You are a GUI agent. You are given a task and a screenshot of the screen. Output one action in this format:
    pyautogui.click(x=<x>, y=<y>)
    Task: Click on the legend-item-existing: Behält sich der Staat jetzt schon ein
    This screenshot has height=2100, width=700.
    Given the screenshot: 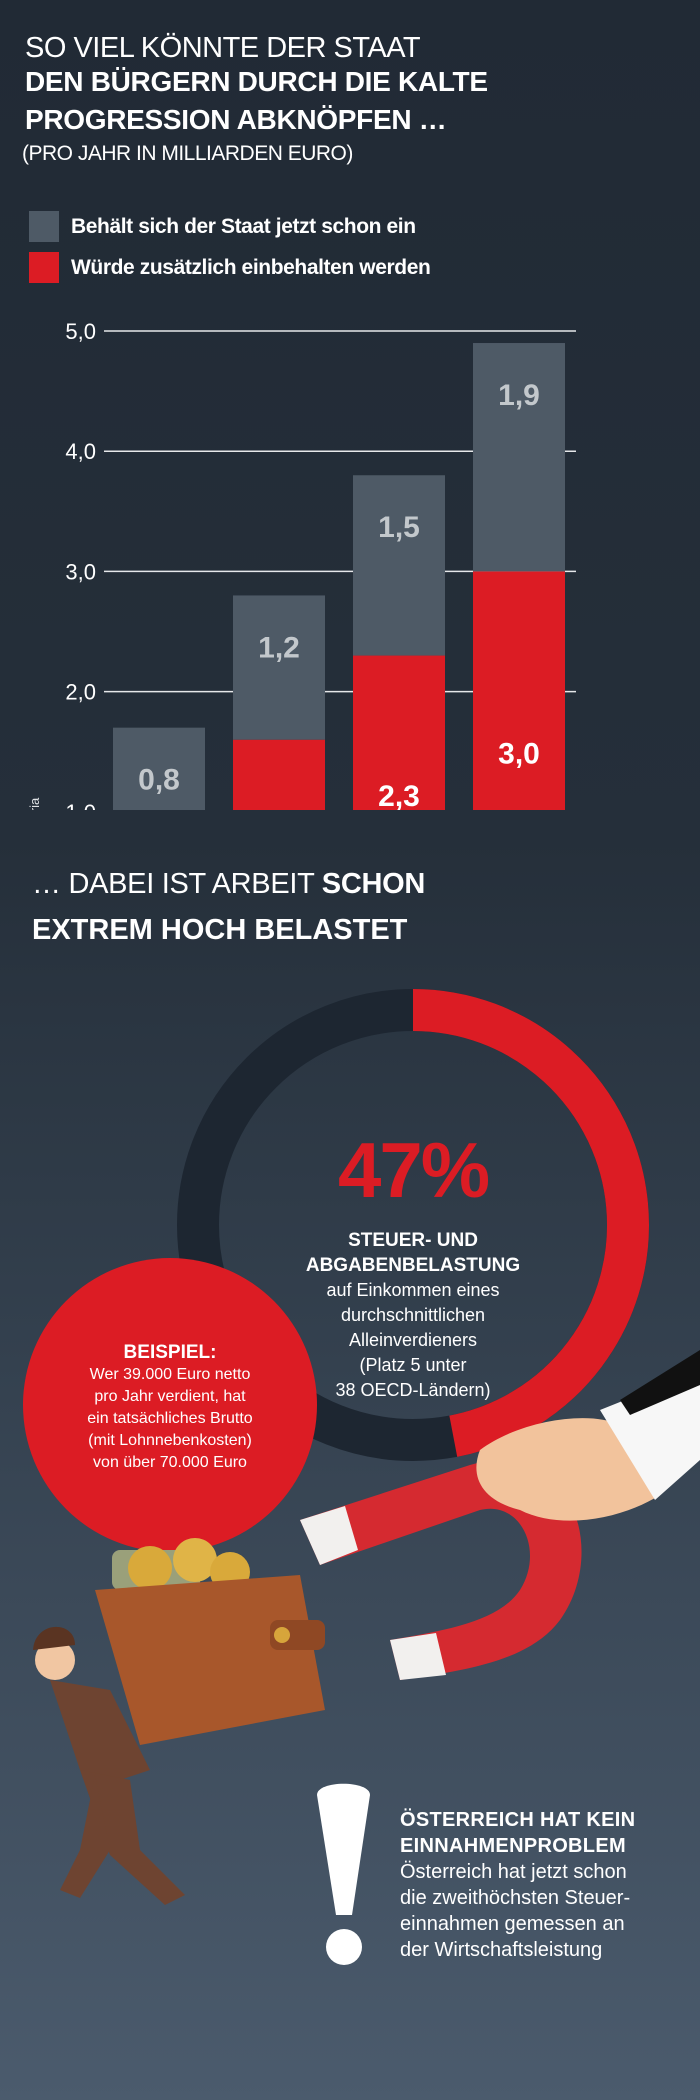 What is the action you would take?
    pyautogui.click(x=222, y=226)
    